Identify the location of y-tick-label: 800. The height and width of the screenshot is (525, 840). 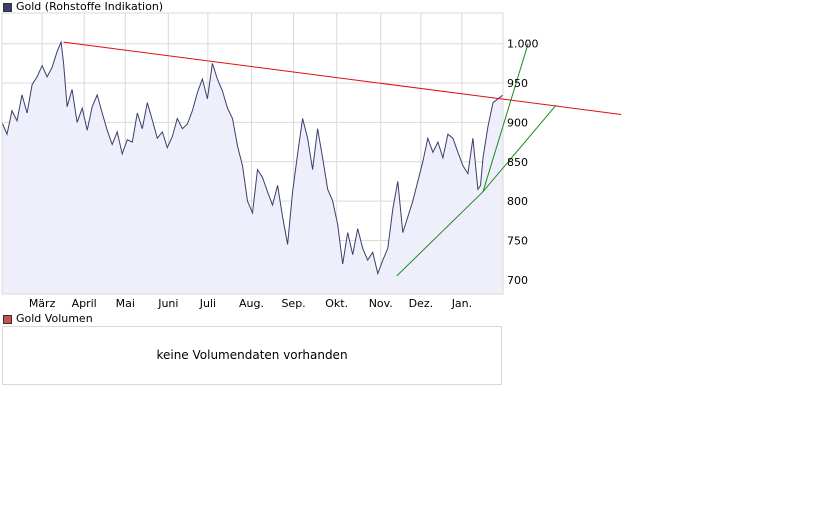
(517, 201).